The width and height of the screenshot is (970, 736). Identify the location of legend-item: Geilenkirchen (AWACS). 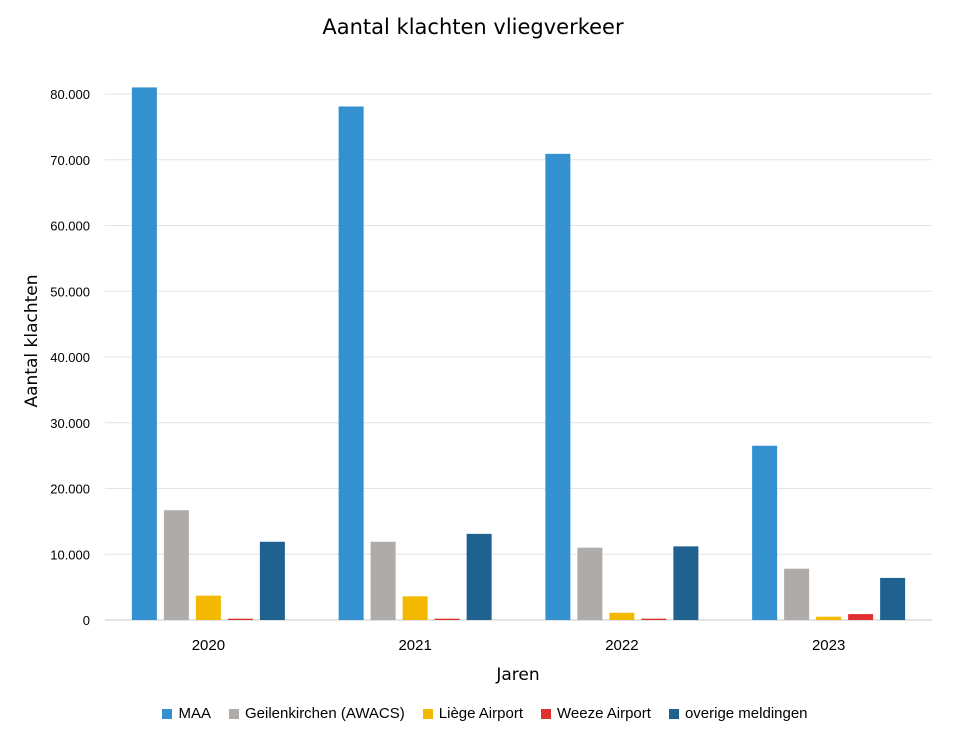
(317, 713).